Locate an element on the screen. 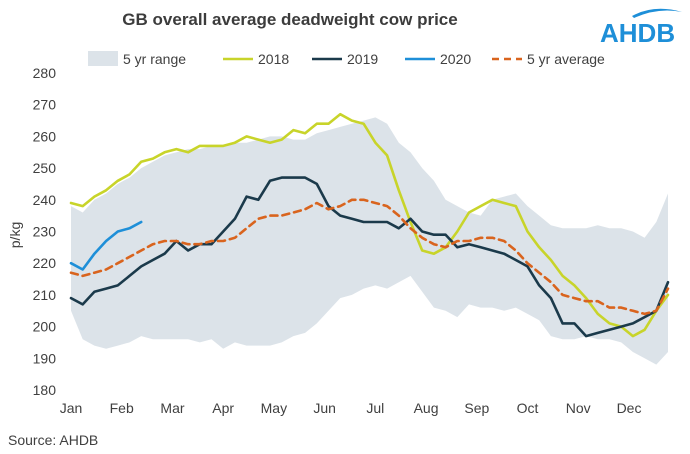 The width and height of the screenshot is (690, 454). legend-swatch-range is located at coordinates (103, 58).